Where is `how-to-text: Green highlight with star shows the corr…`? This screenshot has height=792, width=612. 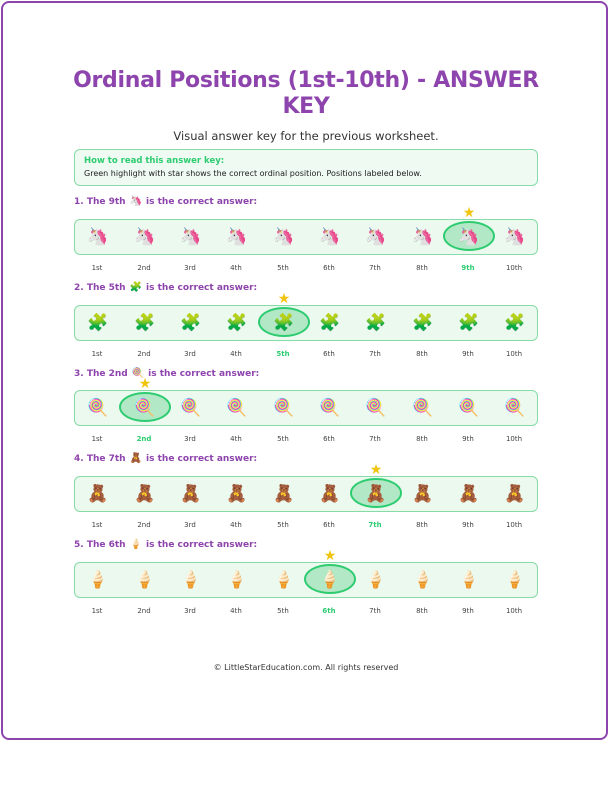
how-to-text: Green highlight with star shows the corr… is located at coordinates (253, 173).